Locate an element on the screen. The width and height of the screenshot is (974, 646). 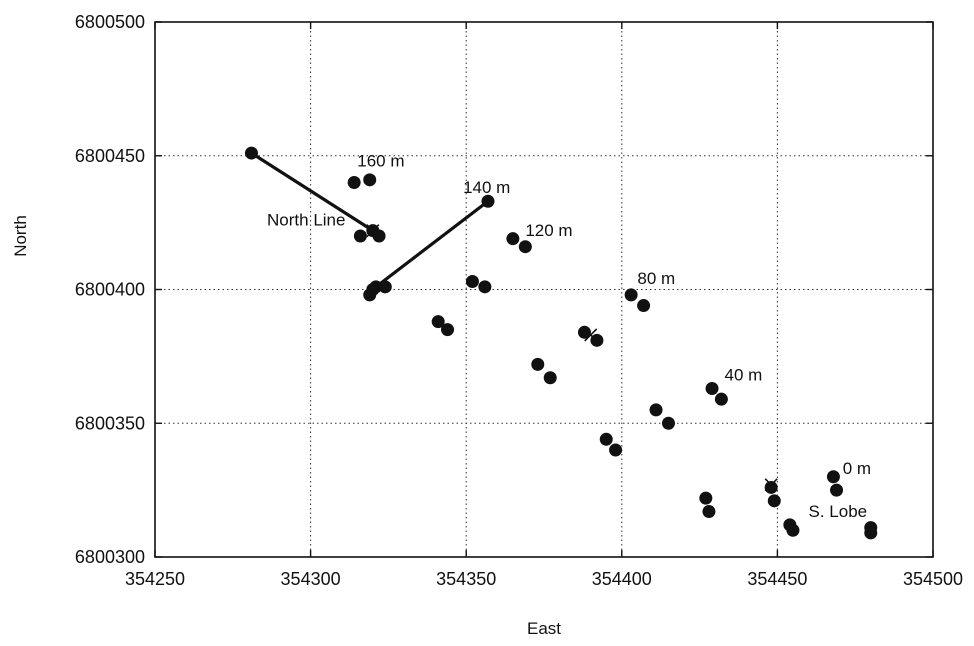
x-tick-label: 354500 is located at coordinates (933, 579).